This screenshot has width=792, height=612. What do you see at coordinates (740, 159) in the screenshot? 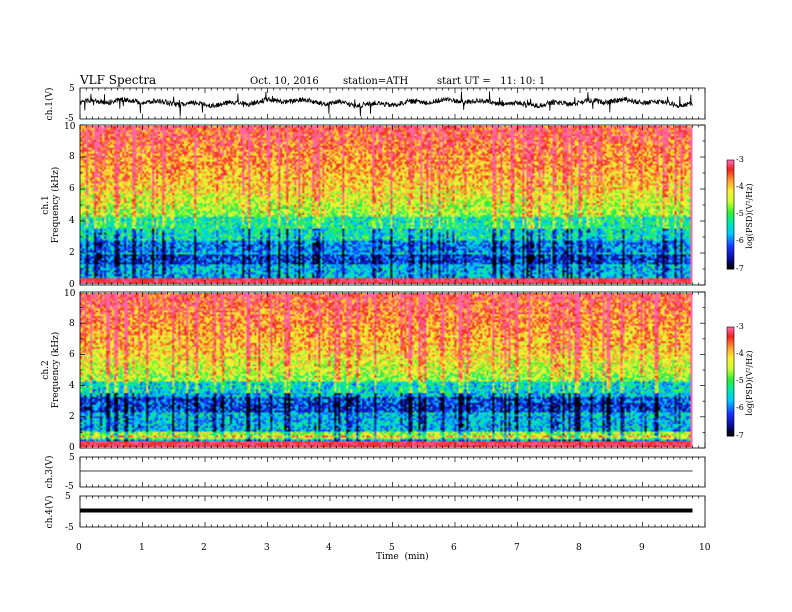
I see `cb1-tick-m3: -3` at bounding box center [740, 159].